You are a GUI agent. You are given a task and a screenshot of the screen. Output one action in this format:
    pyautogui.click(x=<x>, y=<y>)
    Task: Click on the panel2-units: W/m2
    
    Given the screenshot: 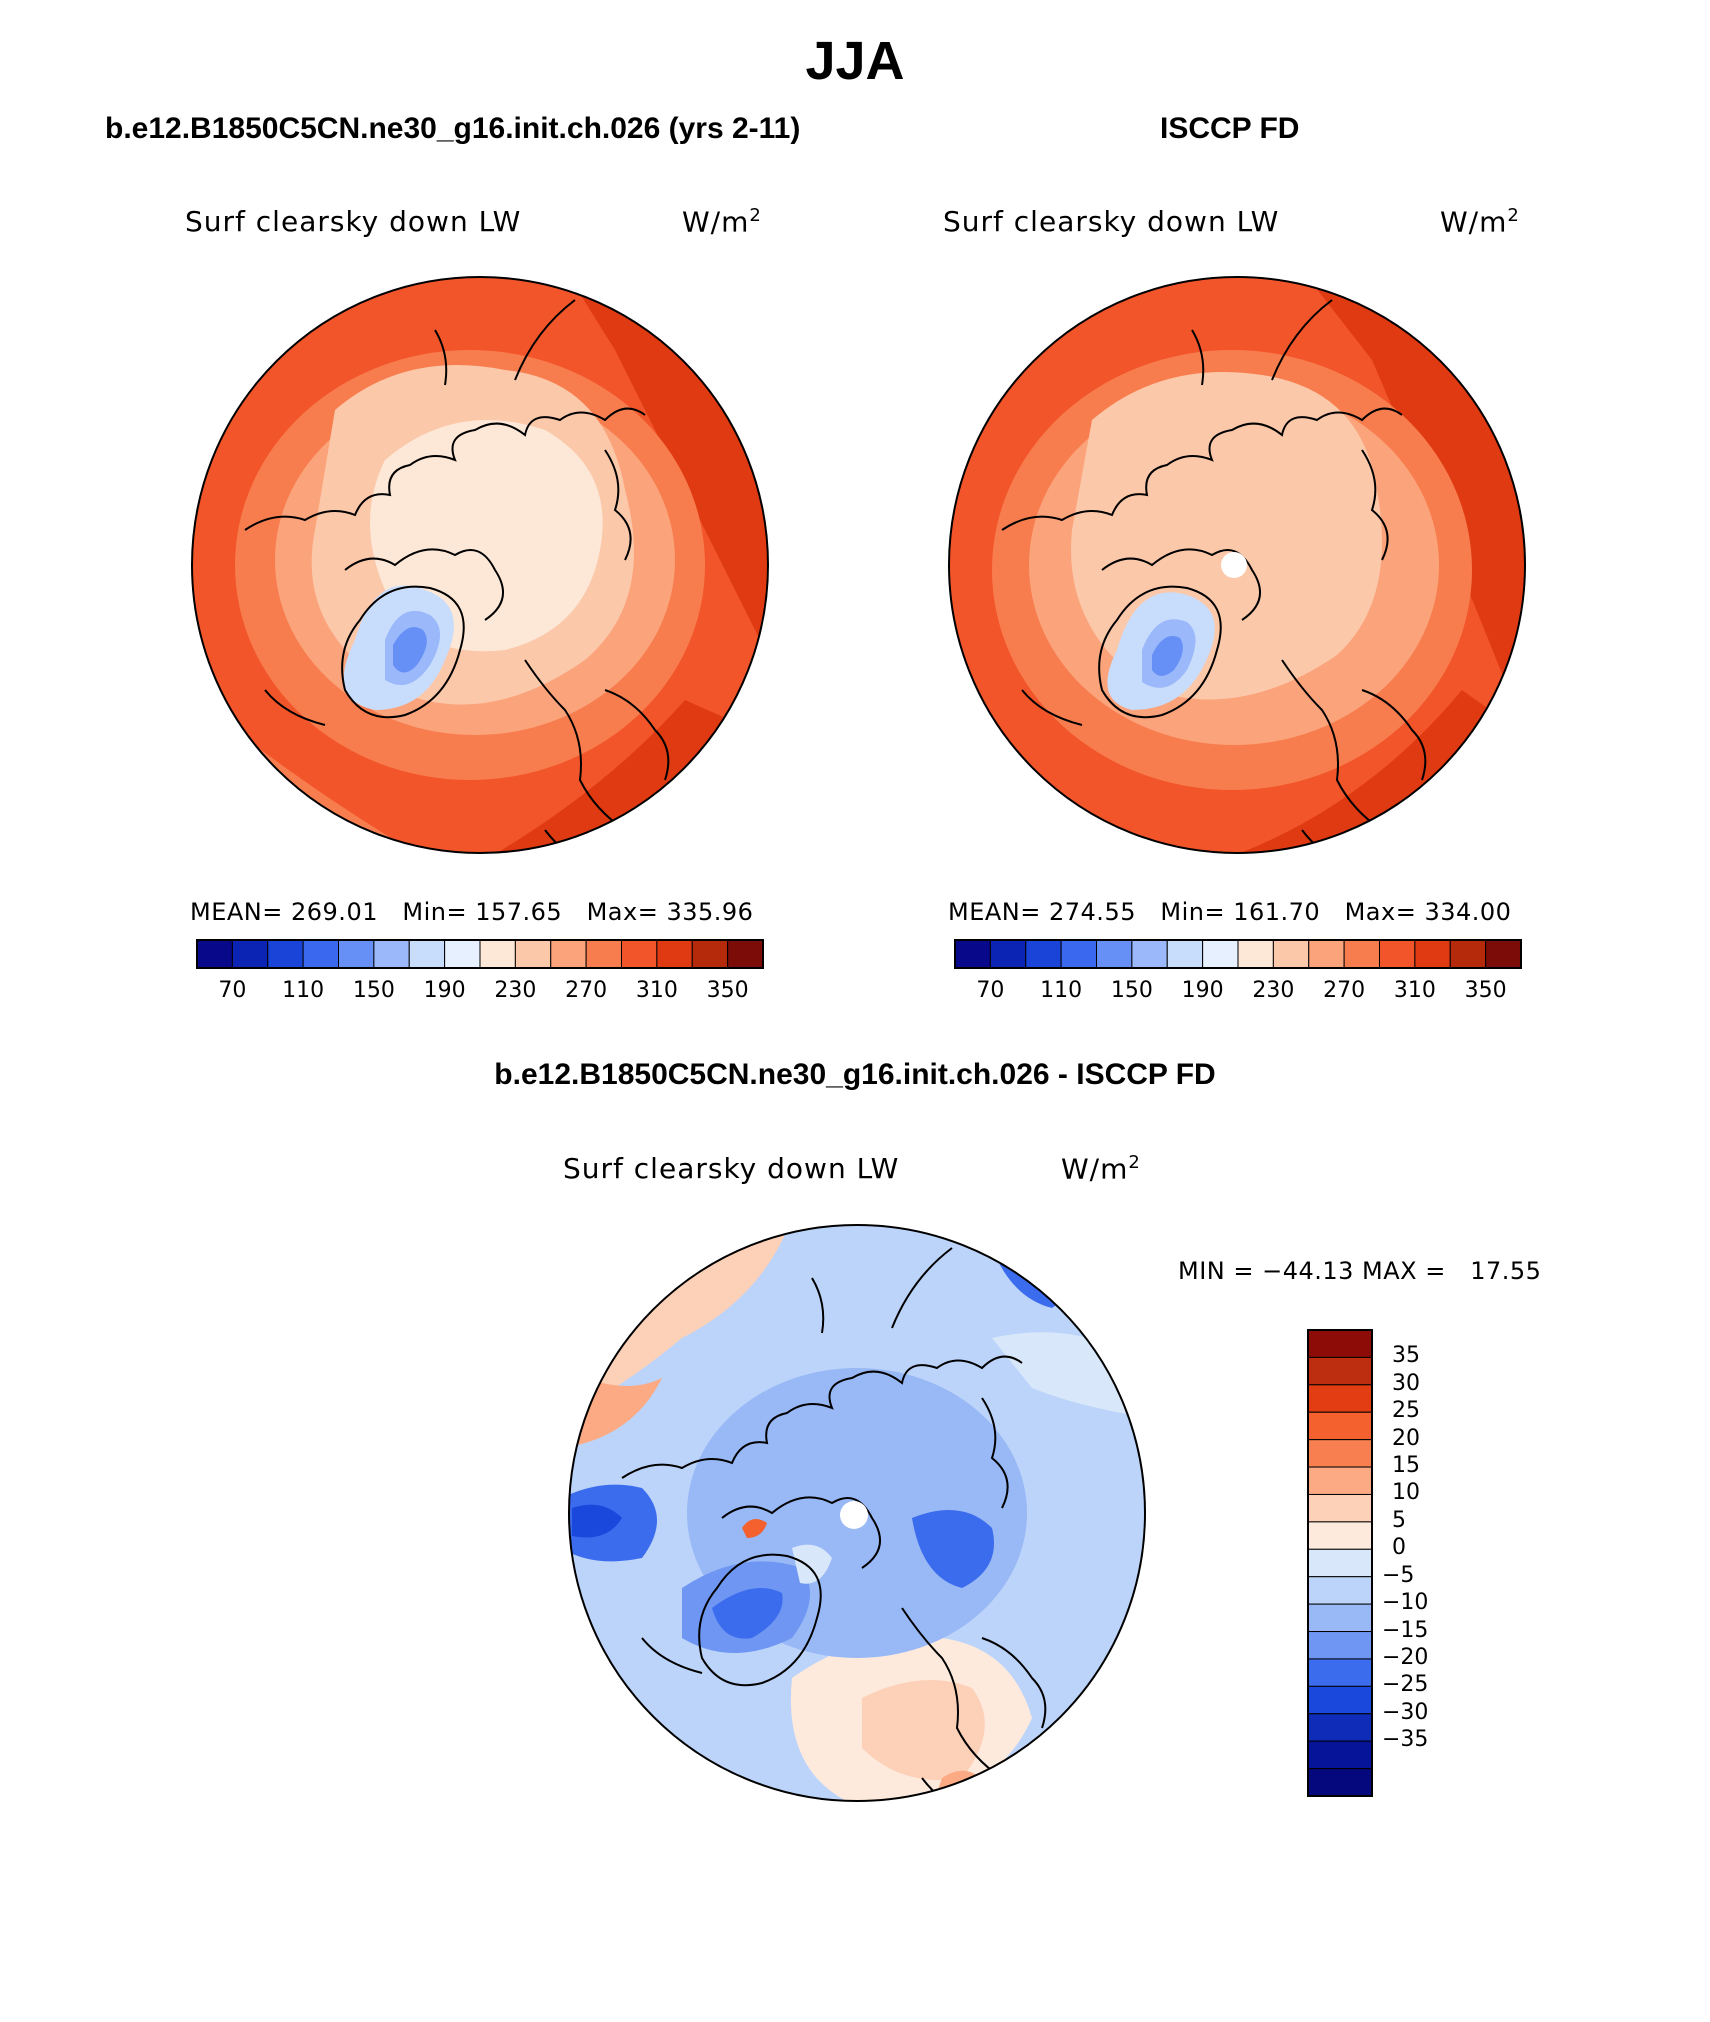 What is the action you would take?
    pyautogui.click(x=1480, y=222)
    